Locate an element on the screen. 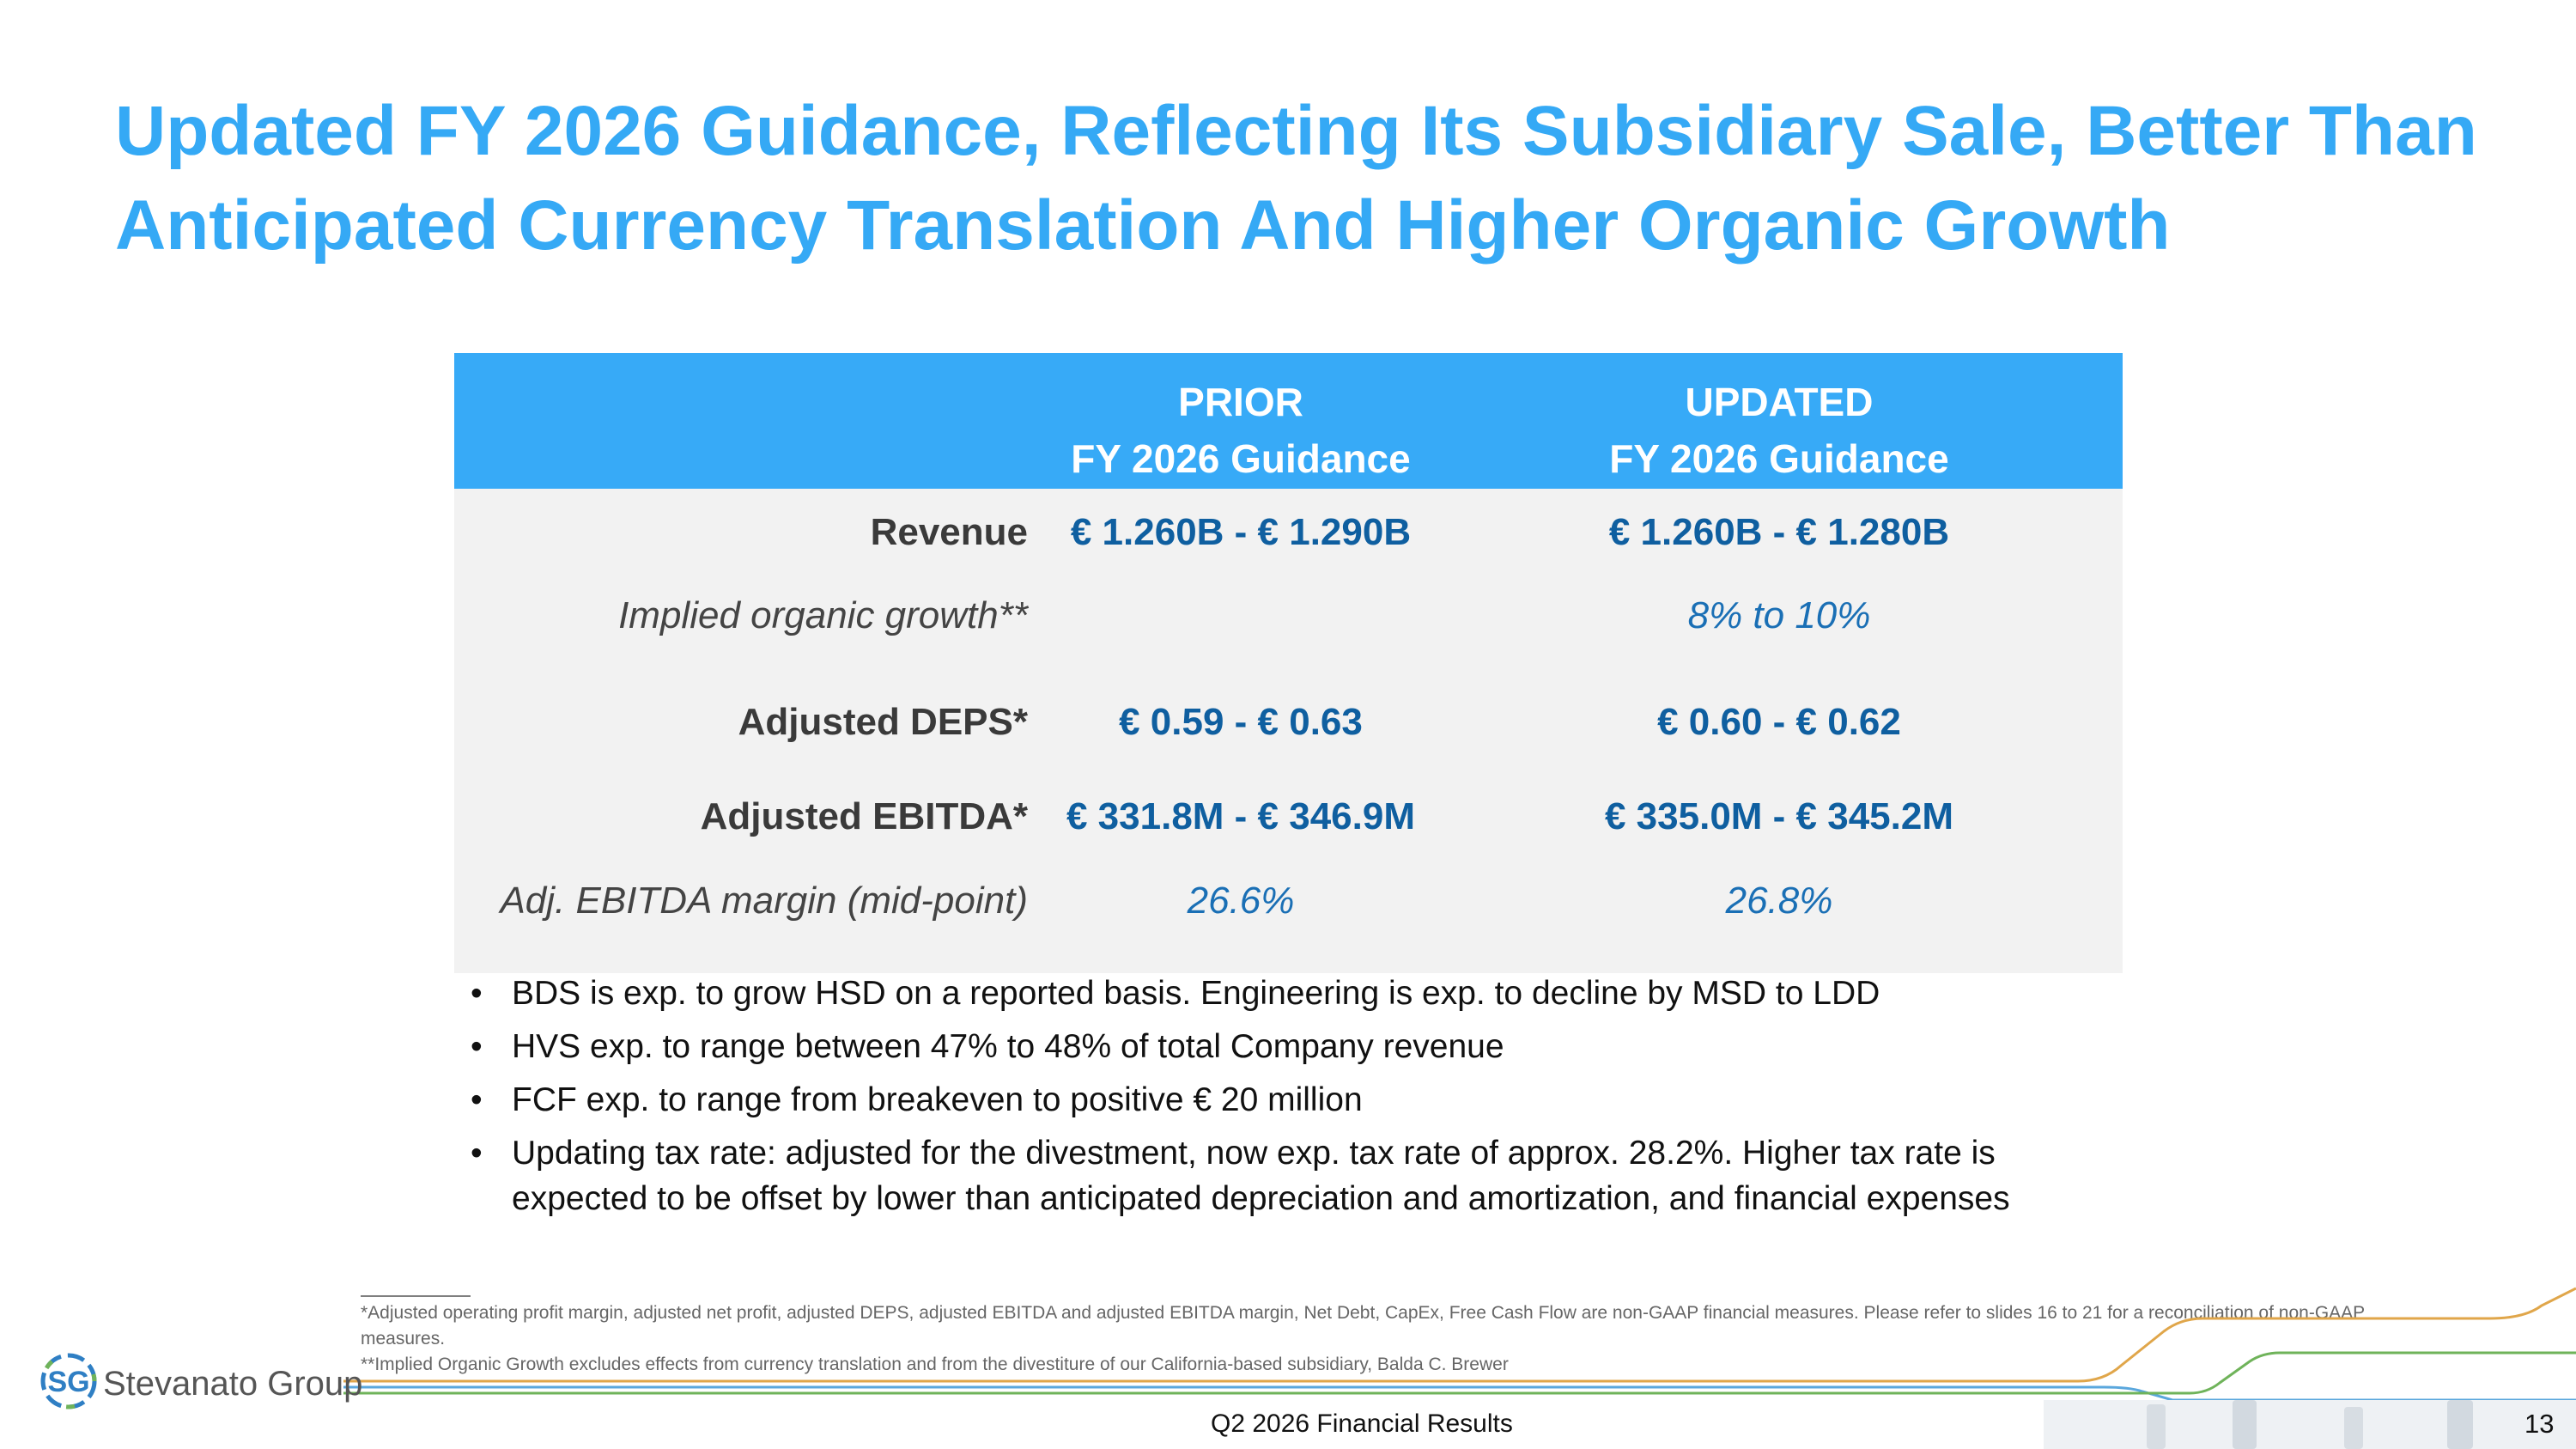  header-updated-line-1: UPDATED is located at coordinates (1779, 402).